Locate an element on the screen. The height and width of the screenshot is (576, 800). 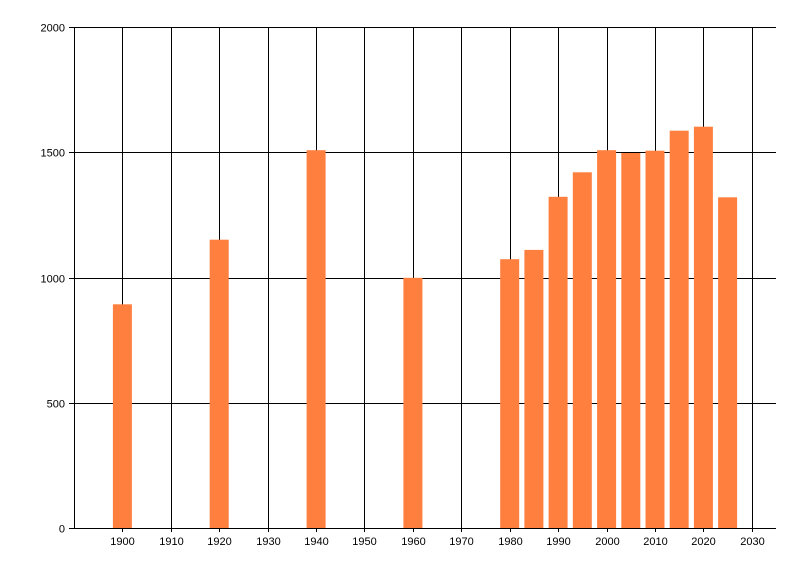
x-tick-label: 1990 is located at coordinates (558, 542).